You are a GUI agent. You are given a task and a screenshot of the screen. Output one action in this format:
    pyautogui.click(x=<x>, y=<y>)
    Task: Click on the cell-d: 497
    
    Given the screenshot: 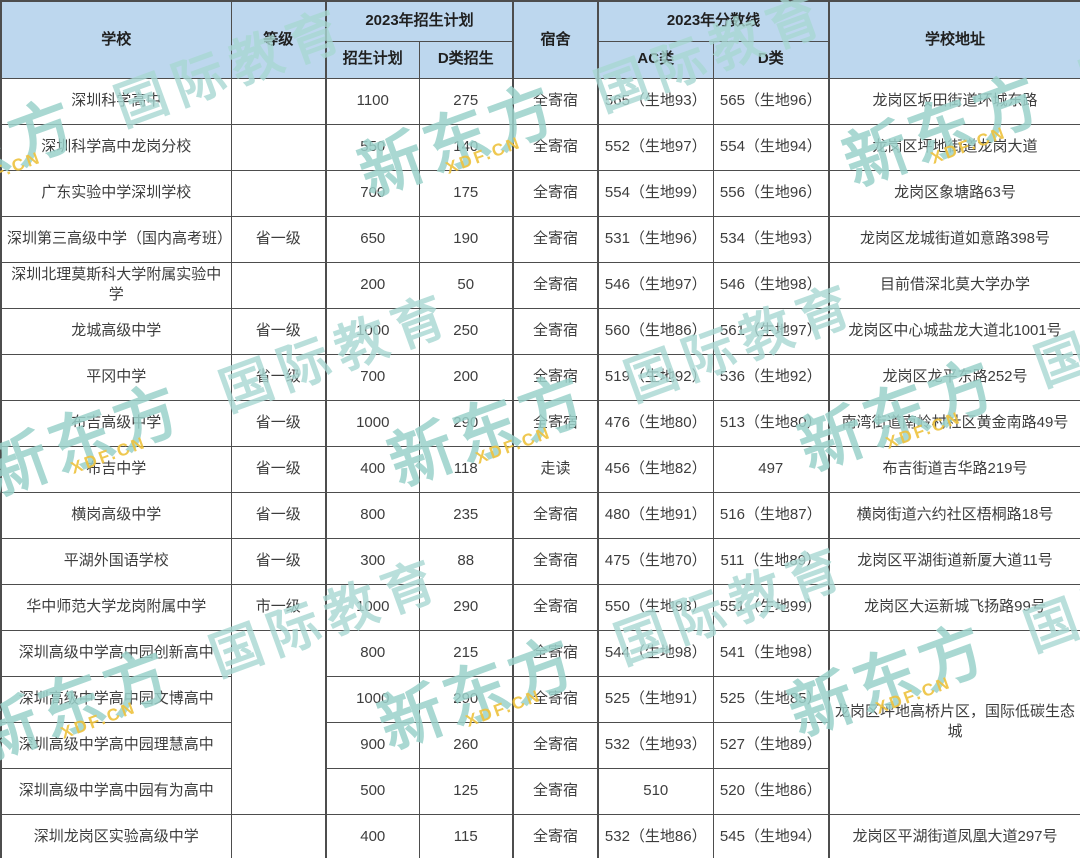 What is the action you would take?
    pyautogui.click(x=771, y=469)
    